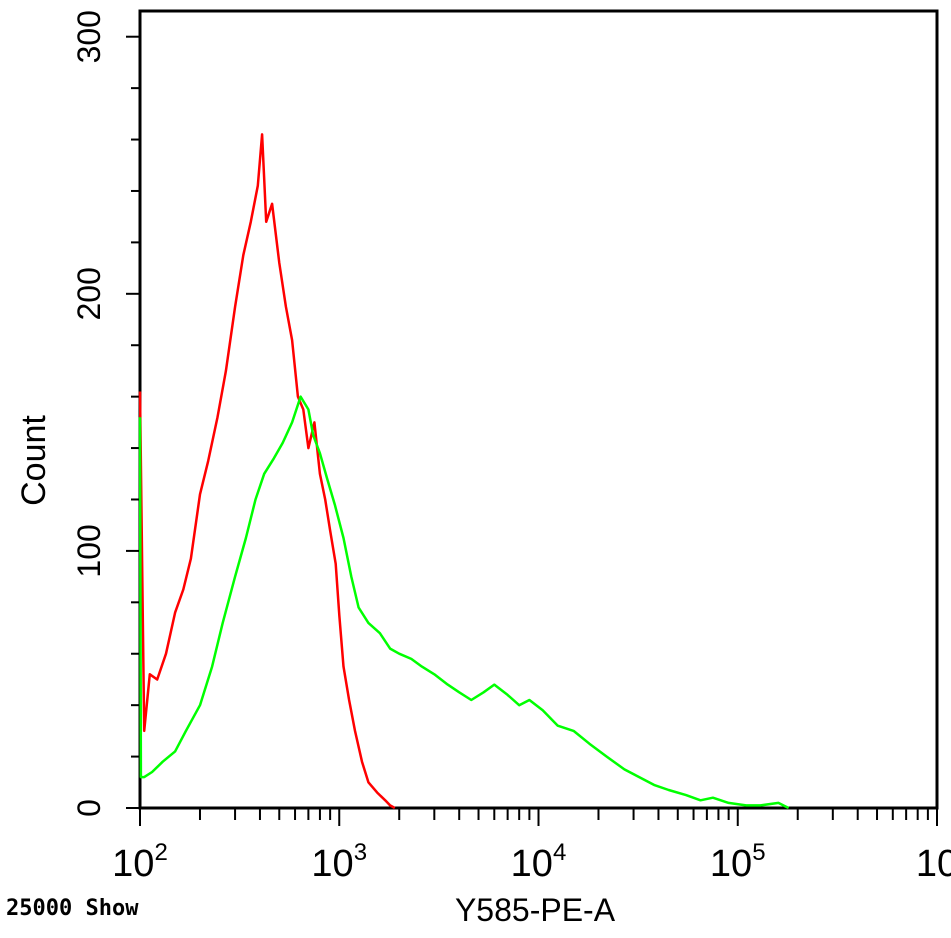 This screenshot has width=951, height=938. What do you see at coordinates (933, 864) in the screenshot?
I see `x-tick-label: 10` at bounding box center [933, 864].